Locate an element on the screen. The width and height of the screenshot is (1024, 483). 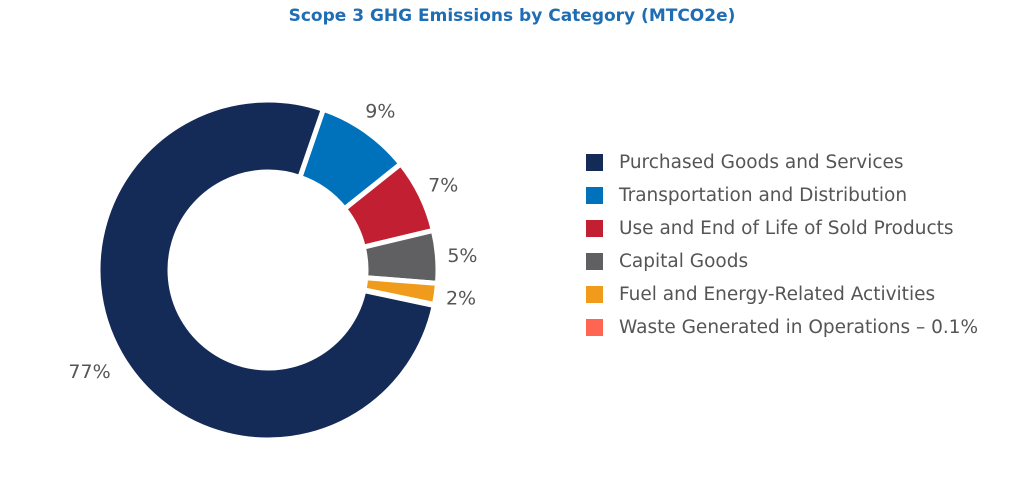
legend-item: Purchased Goods and Services is located at coordinates (782, 162).